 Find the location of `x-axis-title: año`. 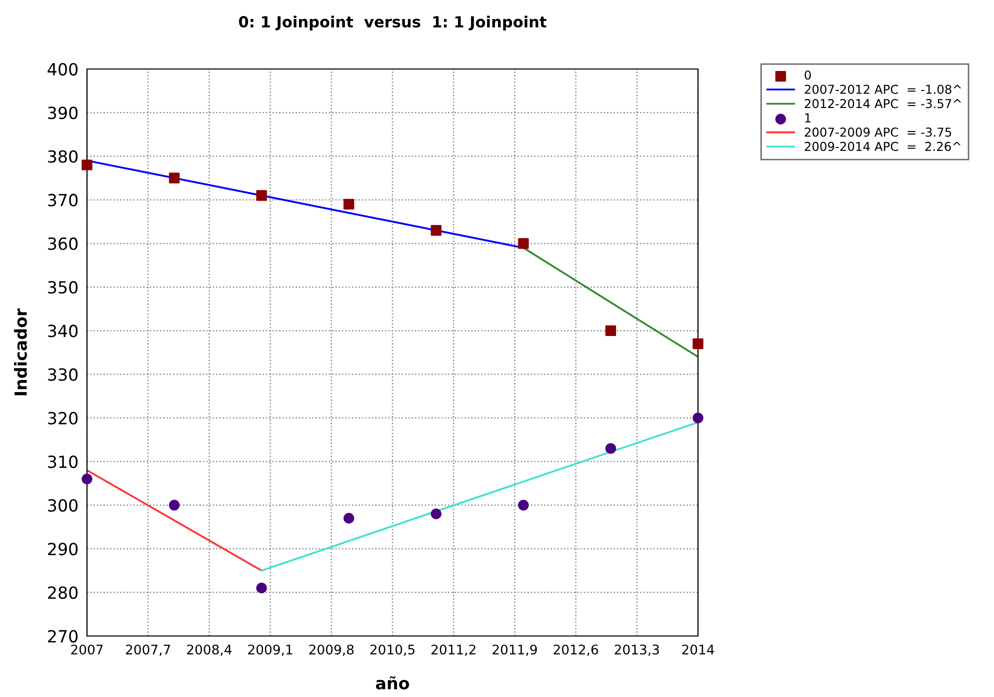

x-axis-title: año is located at coordinates (393, 683).